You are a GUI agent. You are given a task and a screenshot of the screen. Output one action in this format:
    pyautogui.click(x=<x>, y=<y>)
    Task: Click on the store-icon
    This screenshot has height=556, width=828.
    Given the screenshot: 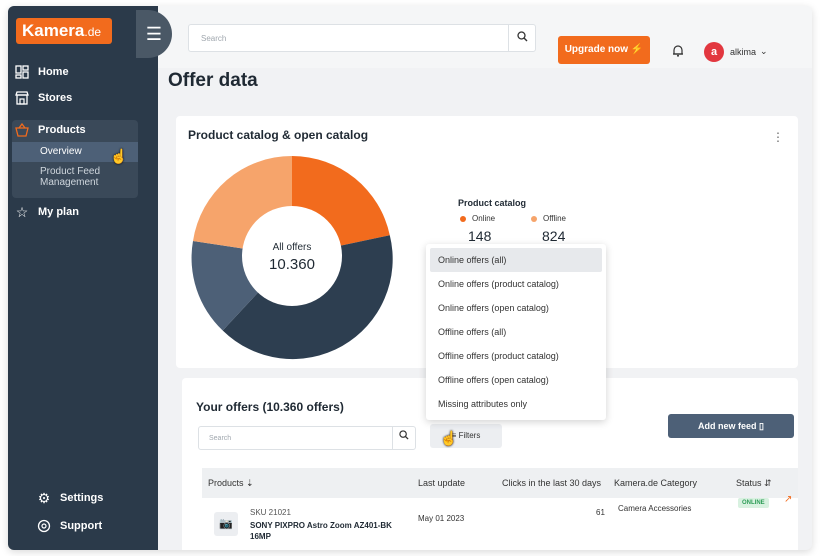 What is the action you would take?
    pyautogui.click(x=22, y=98)
    